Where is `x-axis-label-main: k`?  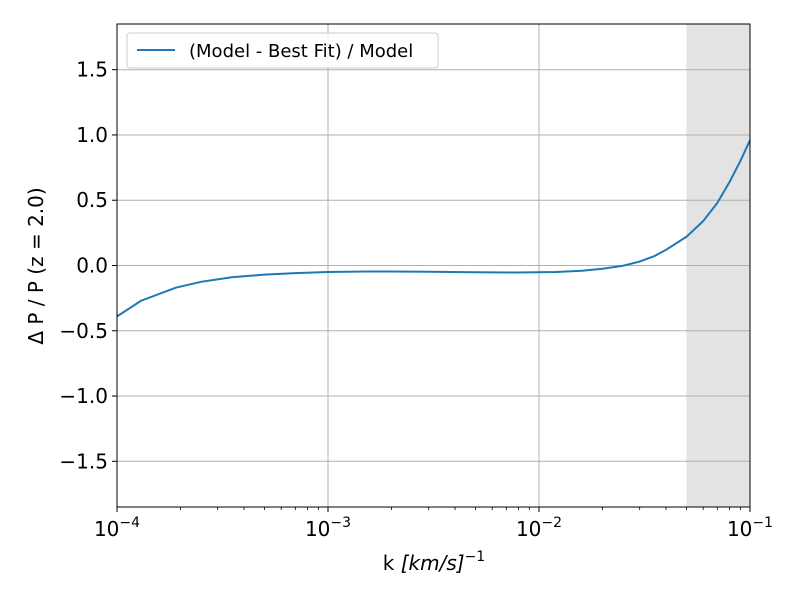 x-axis-label-main: k is located at coordinates (392, 563).